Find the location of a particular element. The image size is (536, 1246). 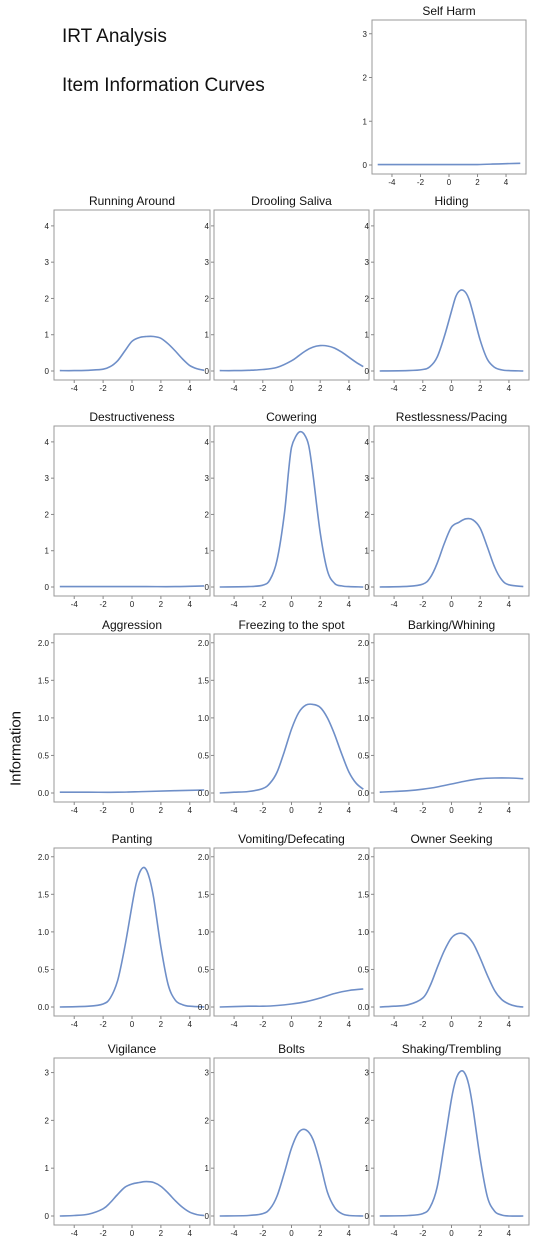

panel-14: Vigilance 0 1 2 3 -4 -2 0 2 4 is located at coordinates (128, 1140).